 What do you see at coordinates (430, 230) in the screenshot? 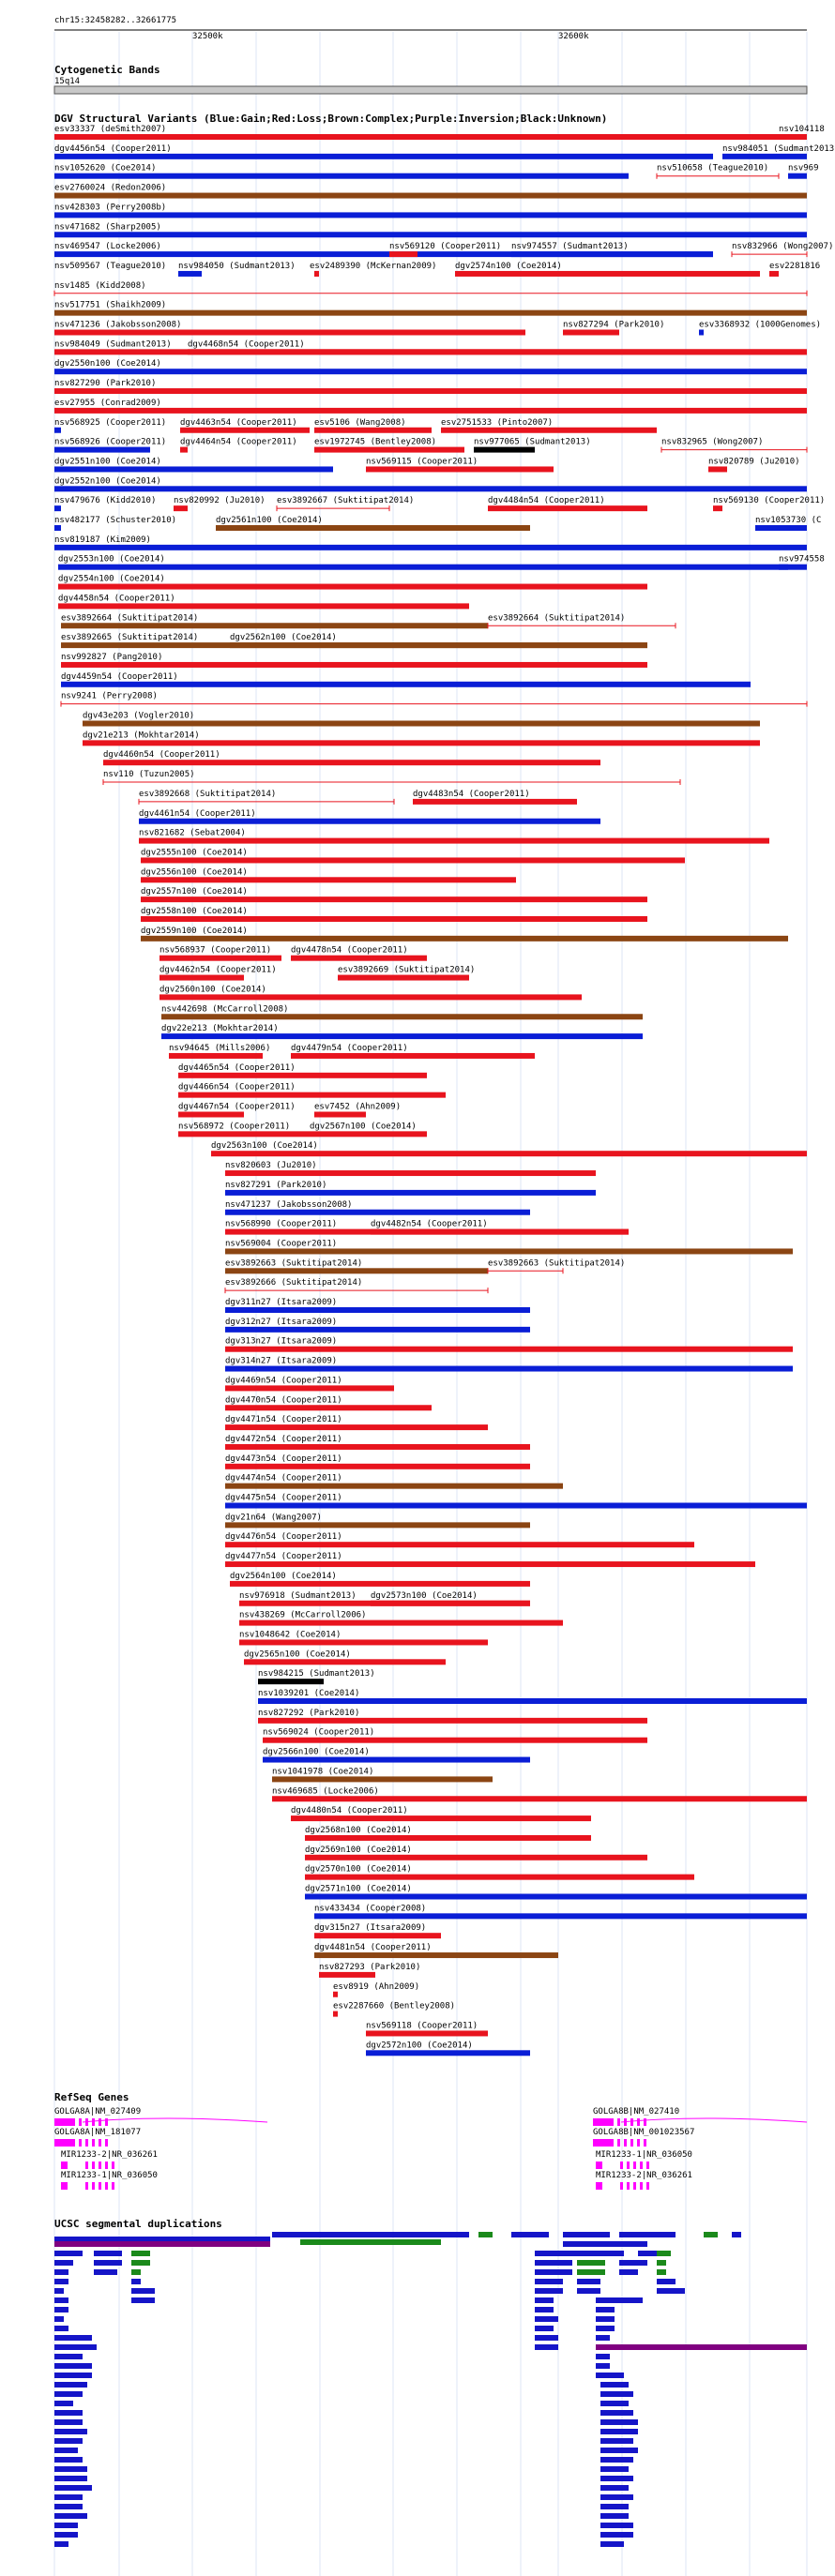
I see `sv-feature: nsv471682 (Sharp2005)` at bounding box center [430, 230].